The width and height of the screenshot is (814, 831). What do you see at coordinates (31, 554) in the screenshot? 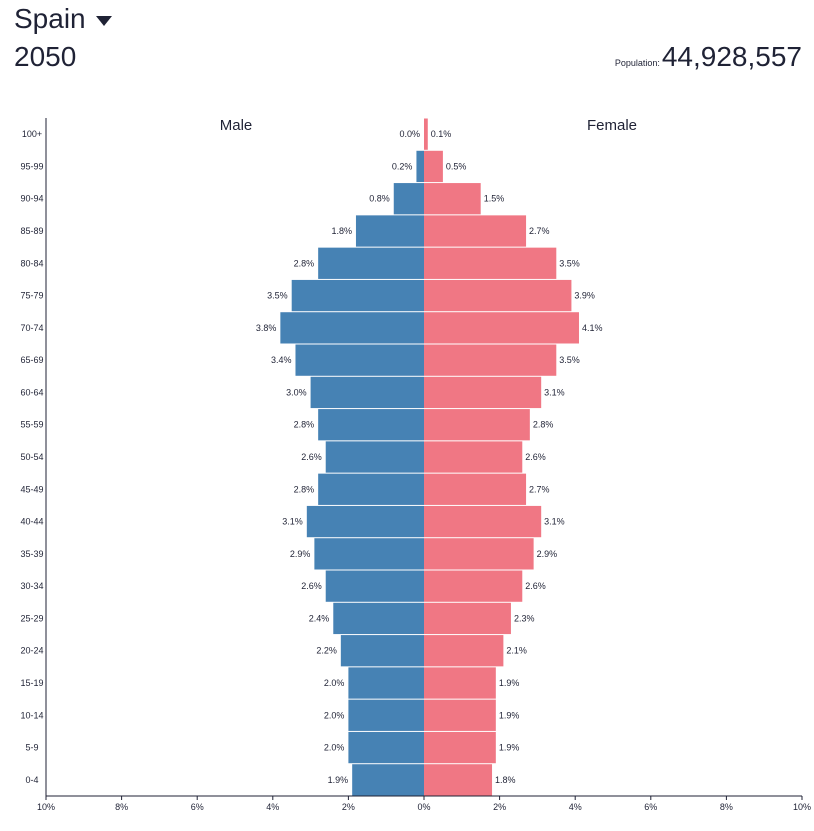
I see `age-group-label: 35-39` at bounding box center [31, 554].